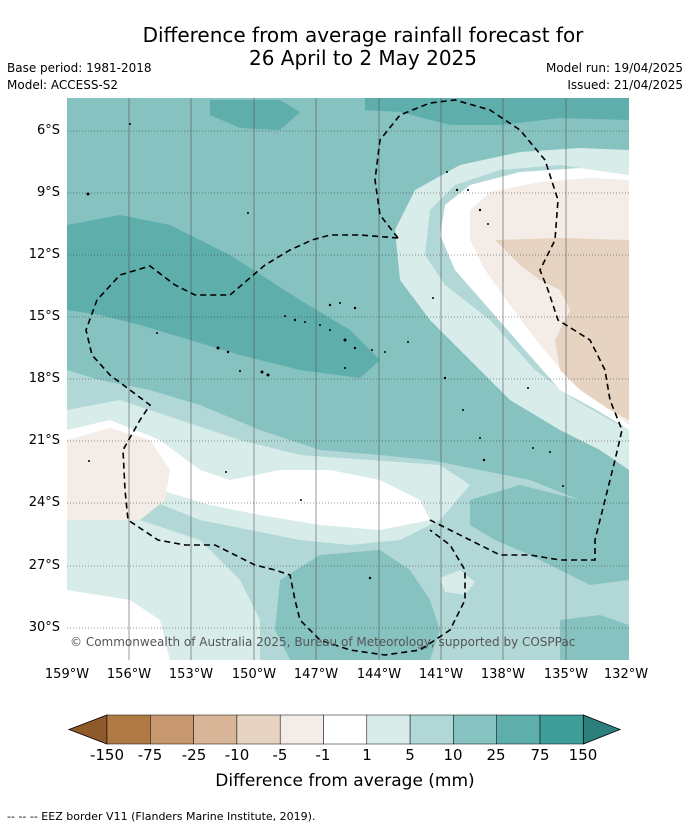 Image resolution: width=690 pixels, height=827 pixels. What do you see at coordinates (63, 85) in the screenshot?
I see `model-text: Model: ACCESS-S2` at bounding box center [63, 85].